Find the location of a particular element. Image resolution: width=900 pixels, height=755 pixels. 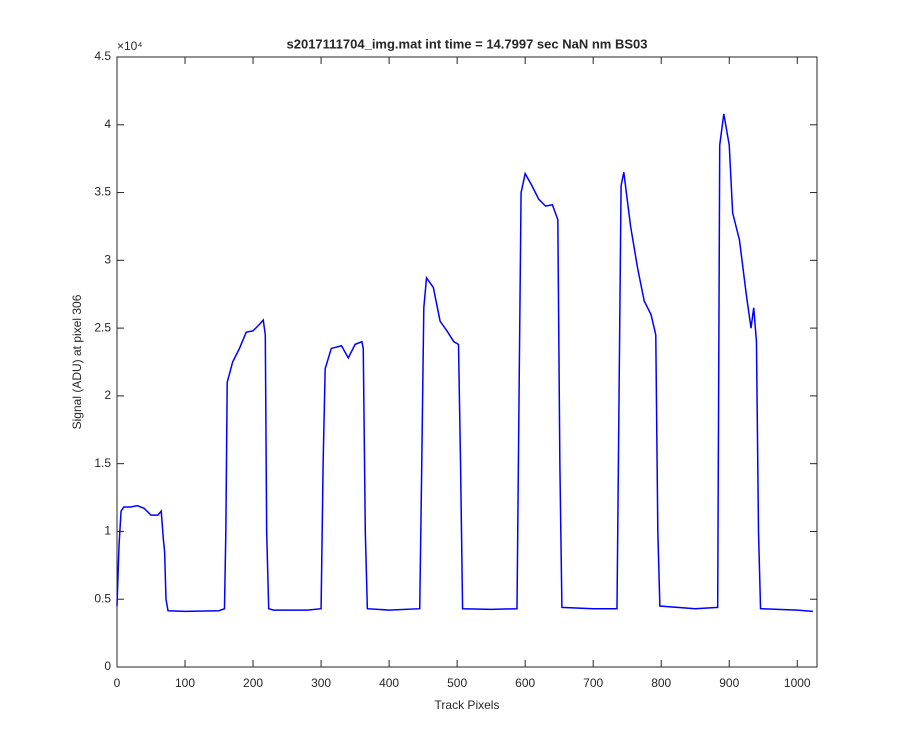

x-tick-label: 800 is located at coordinates (661, 683).